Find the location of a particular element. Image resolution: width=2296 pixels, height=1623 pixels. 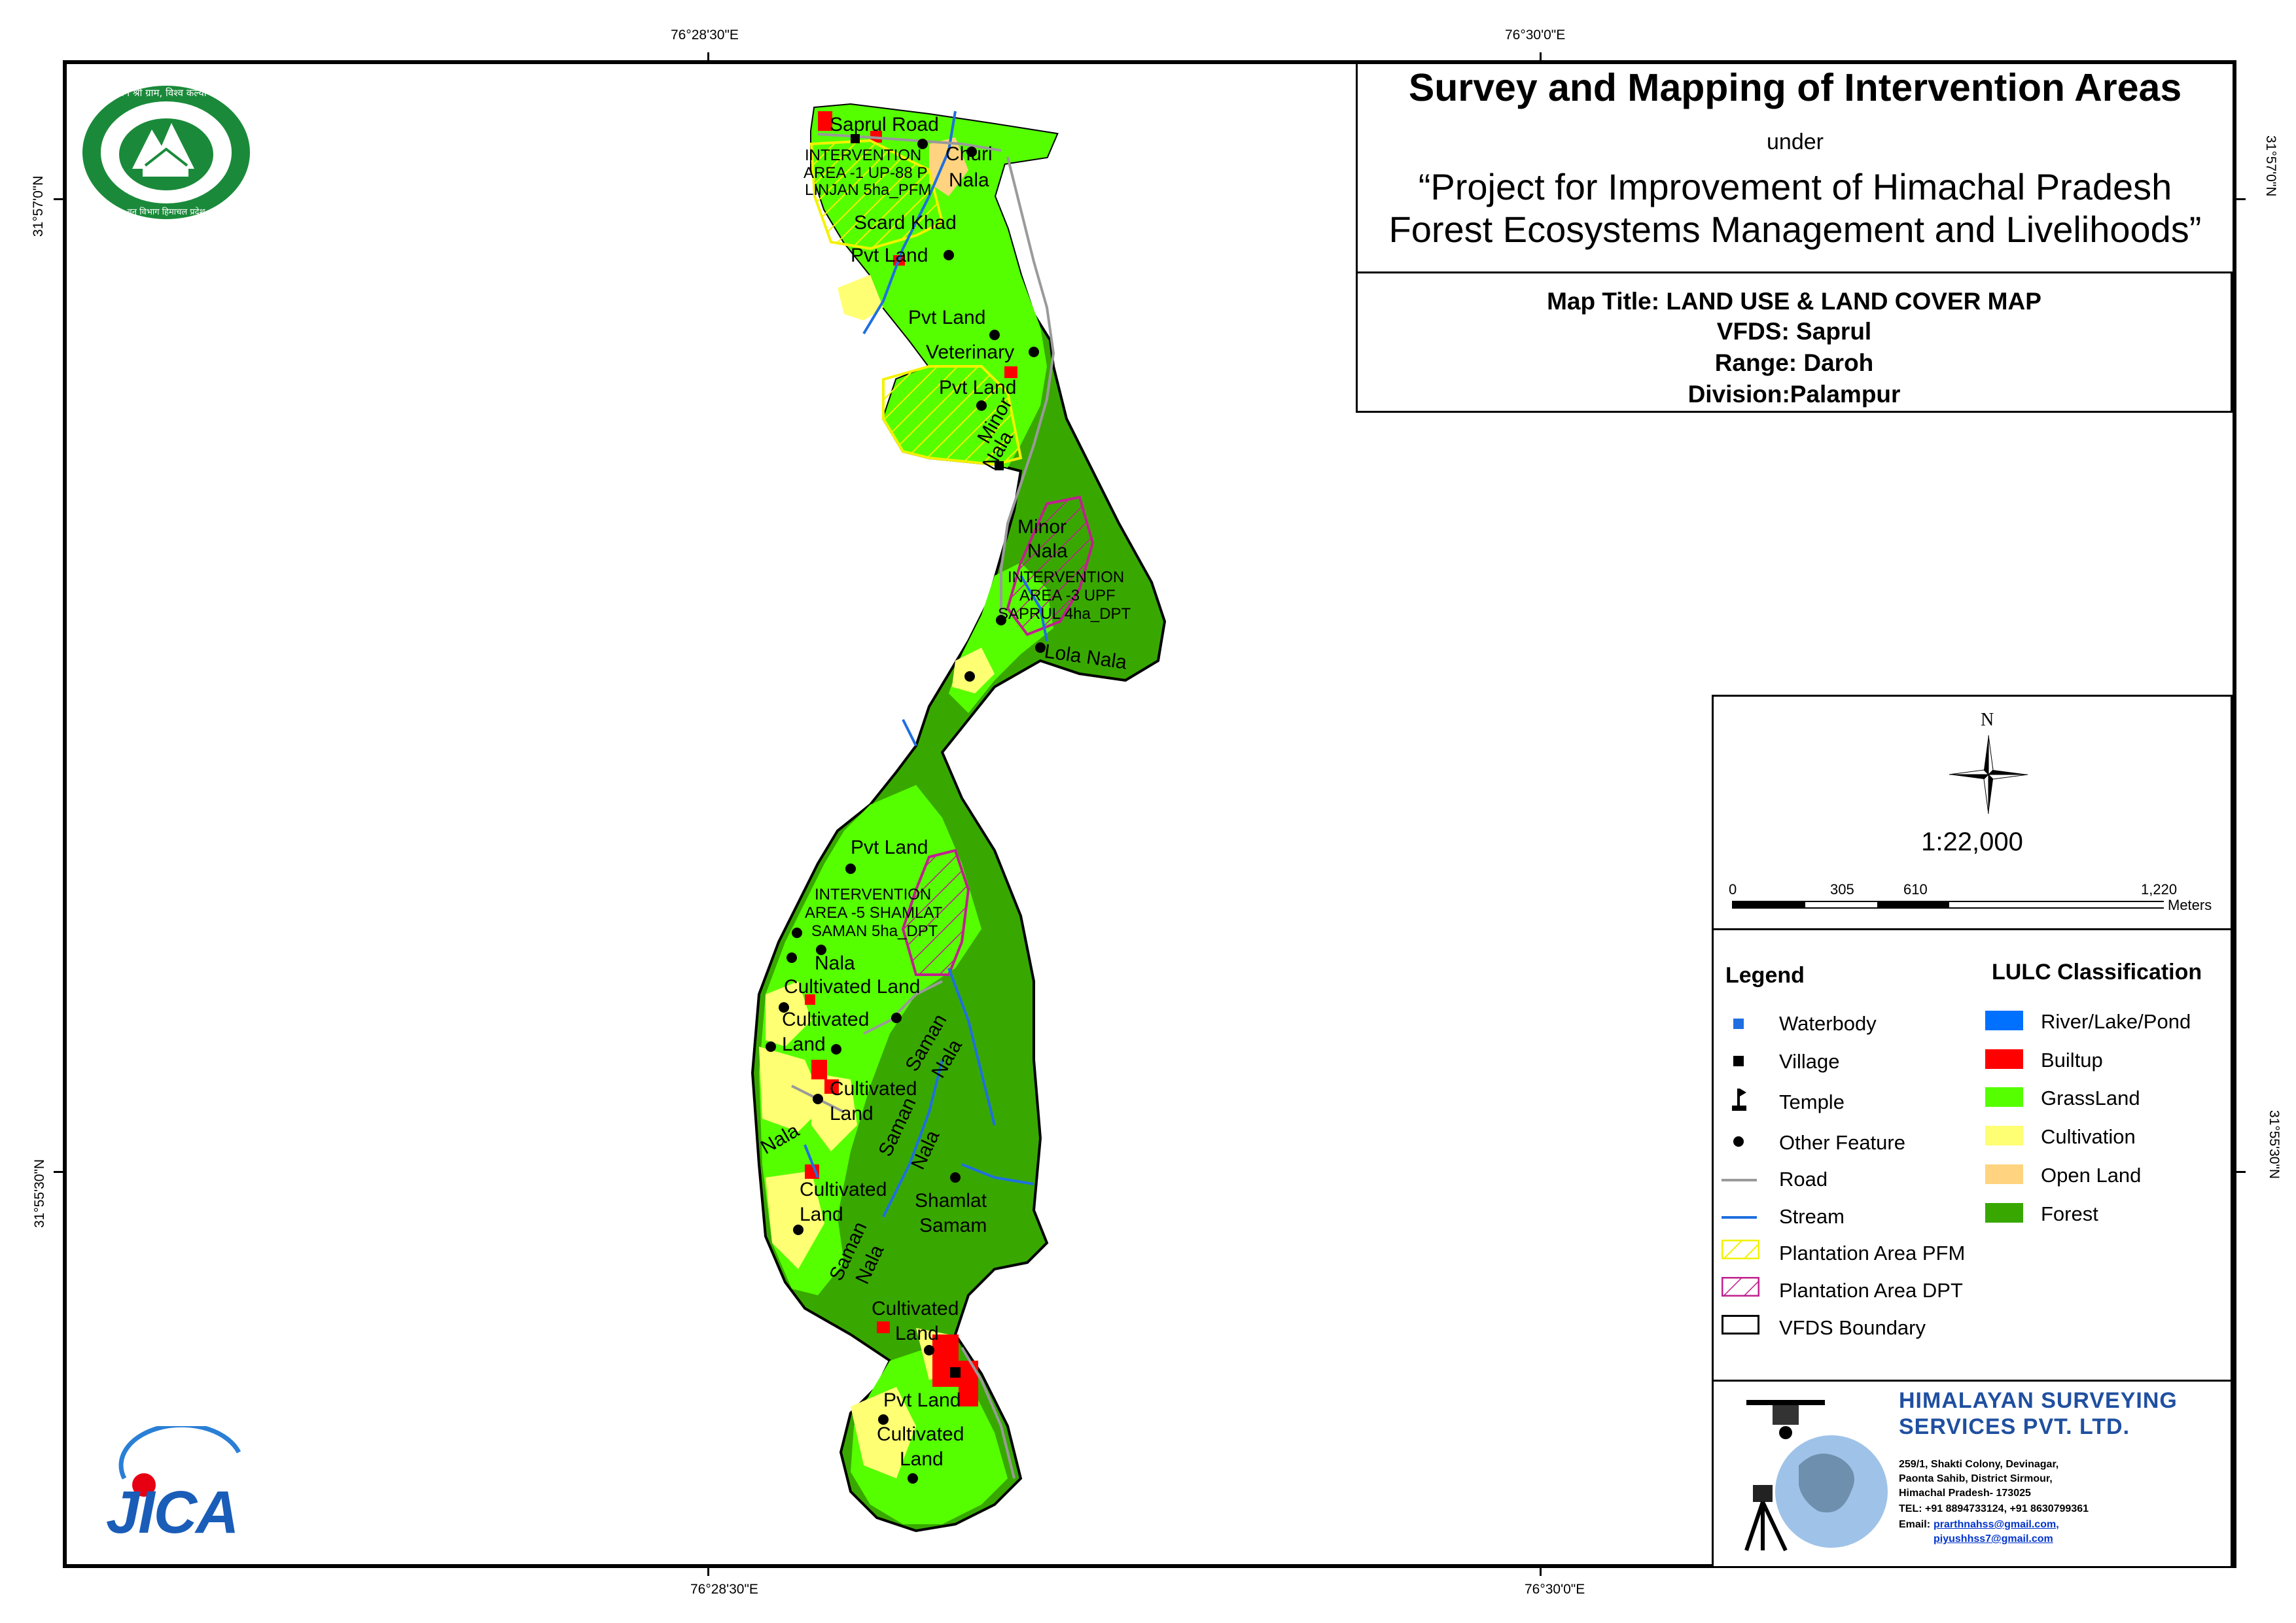

dot-icon is located at coordinates (1739, 1142).